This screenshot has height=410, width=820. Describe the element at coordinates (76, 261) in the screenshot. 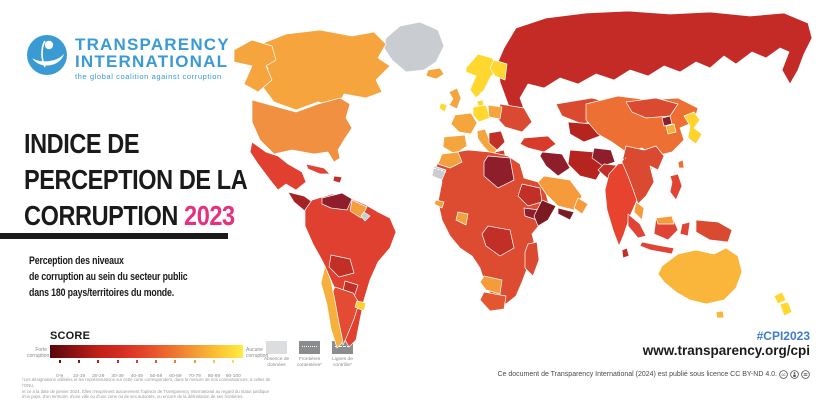

I see `subtitle-line1: Perception des niveaux` at that location.